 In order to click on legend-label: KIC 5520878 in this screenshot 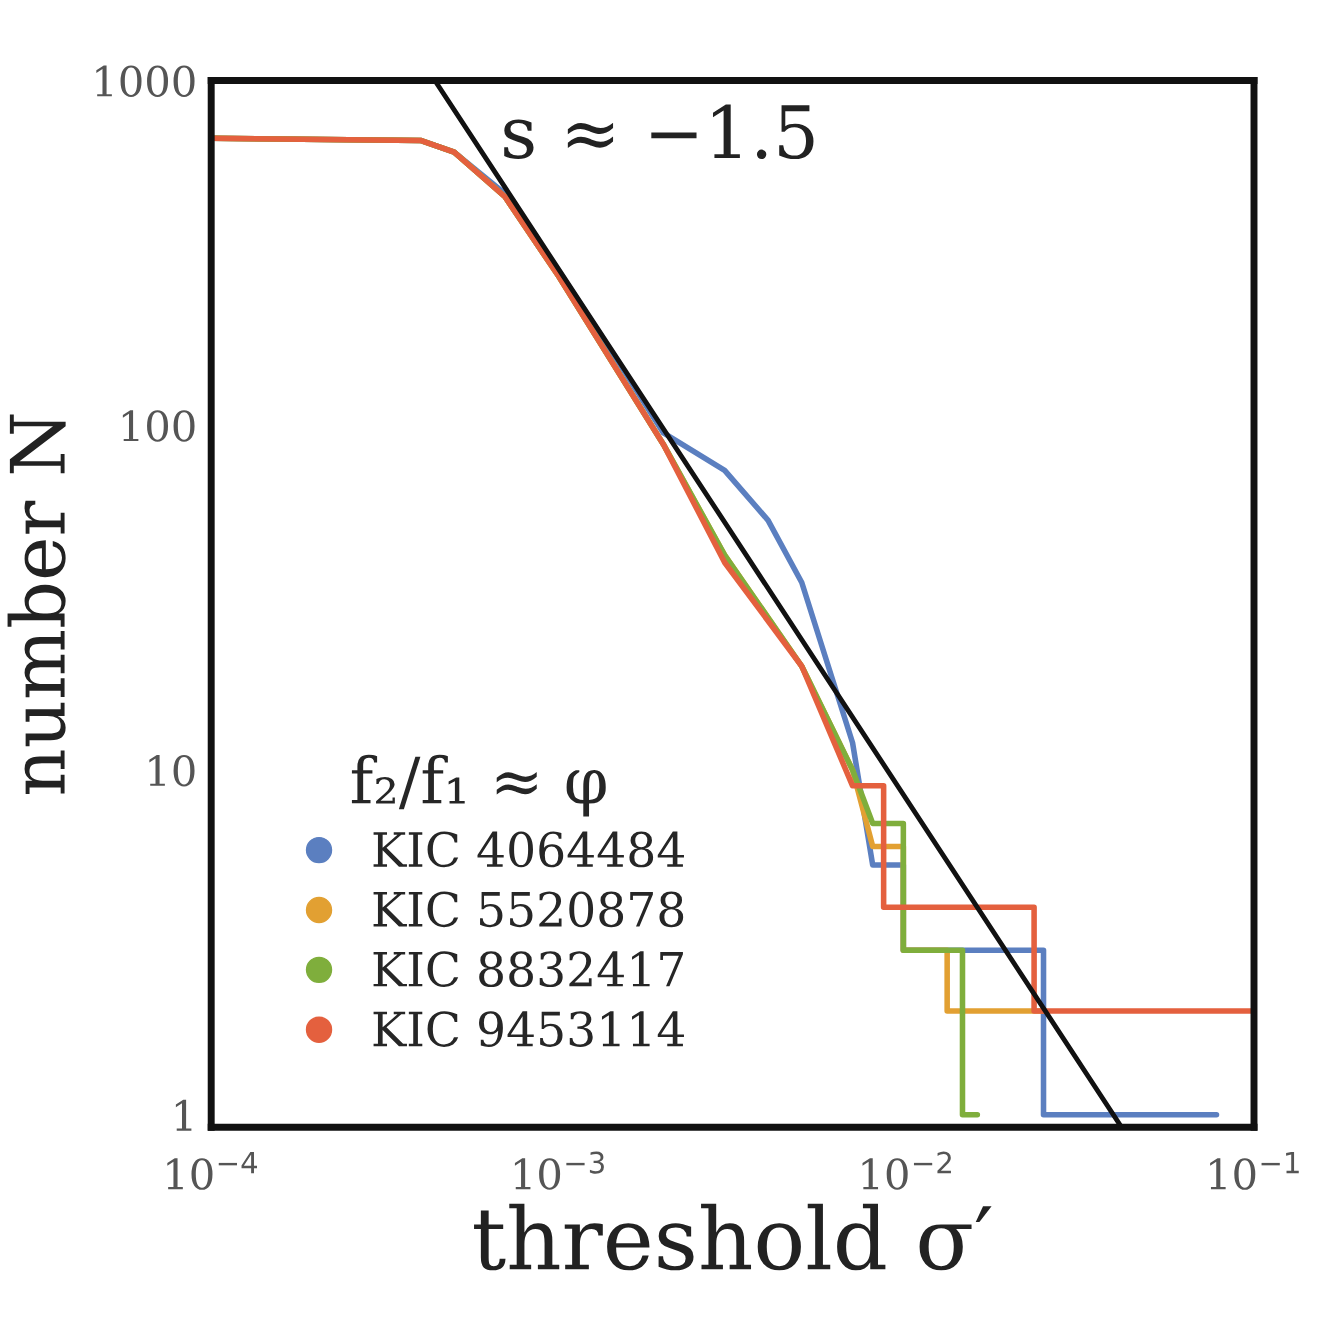, I will do `click(528, 909)`.